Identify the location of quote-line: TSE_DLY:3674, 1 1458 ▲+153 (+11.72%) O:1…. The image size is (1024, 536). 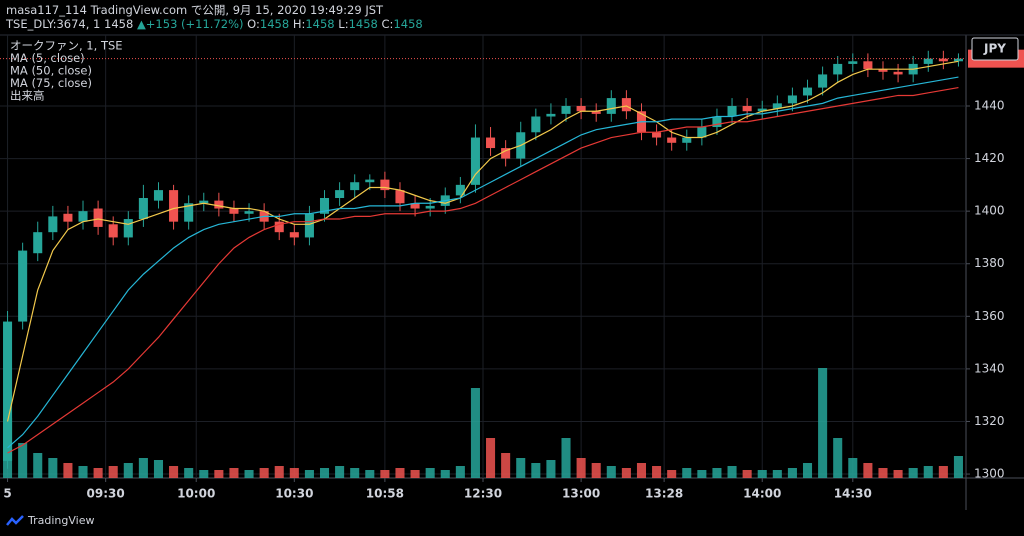
(214, 24).